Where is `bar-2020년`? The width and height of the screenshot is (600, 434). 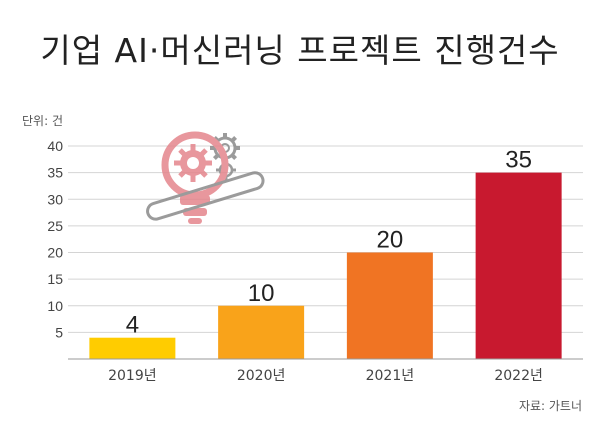
bar-2020년 is located at coordinates (261, 332).